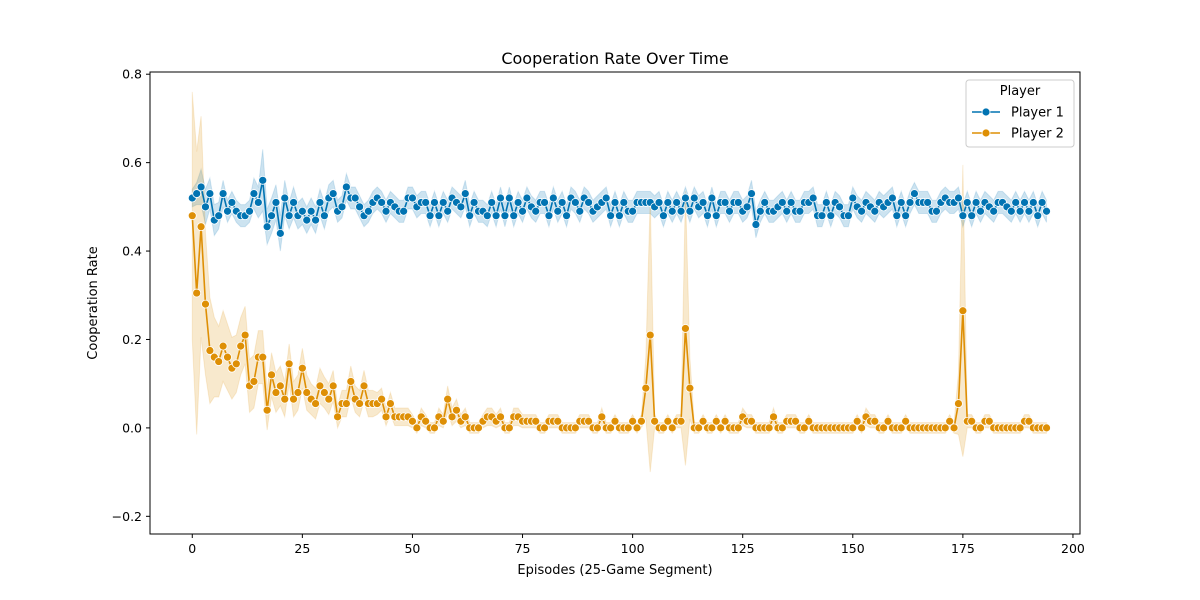  What do you see at coordinates (853, 548) in the screenshot?
I see `x-tick-label: 150` at bounding box center [853, 548].